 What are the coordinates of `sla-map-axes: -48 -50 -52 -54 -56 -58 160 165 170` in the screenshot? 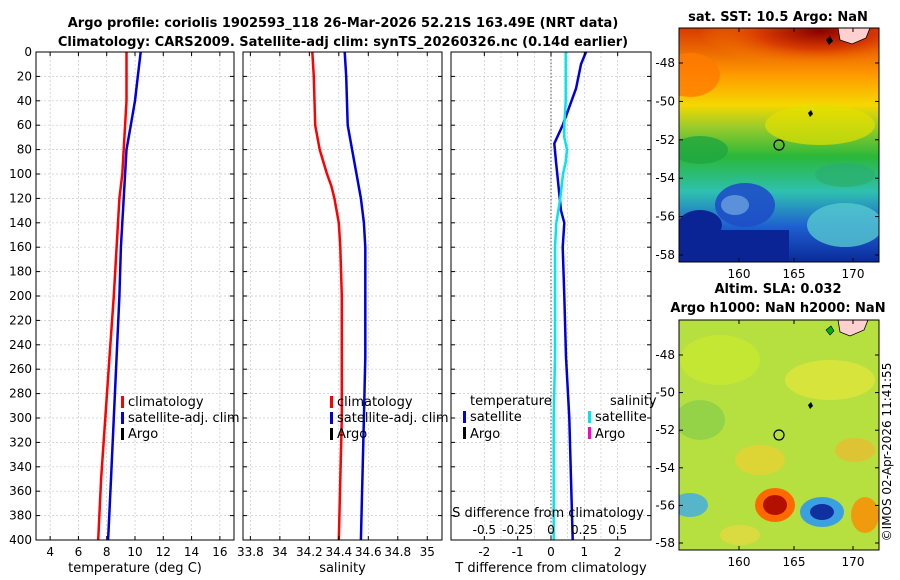 It's located at (767, 444).